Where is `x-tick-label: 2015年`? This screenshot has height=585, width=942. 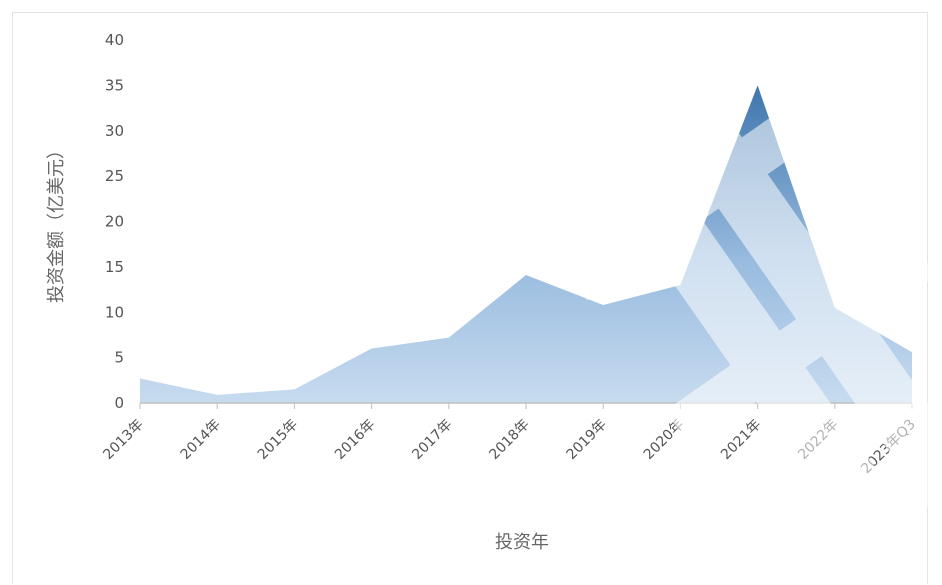
x-tick-label: 2015年 is located at coordinates (278, 440).